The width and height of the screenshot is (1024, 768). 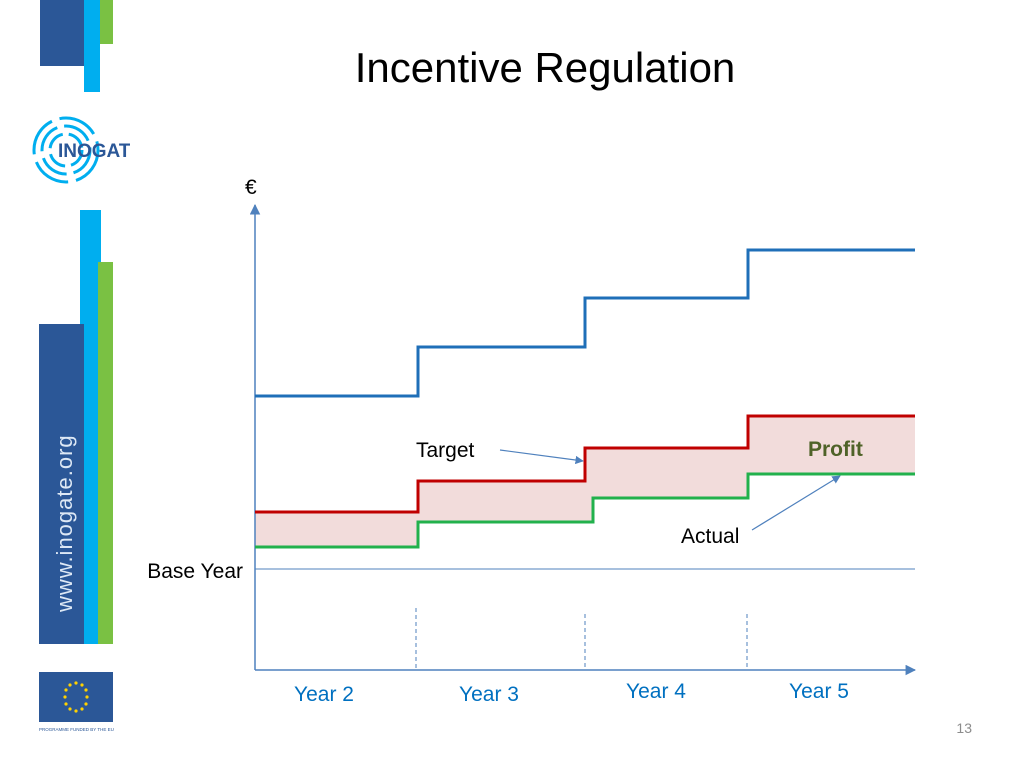 What do you see at coordinates (819, 691) in the screenshot?
I see `x-label-year-5: Year 5` at bounding box center [819, 691].